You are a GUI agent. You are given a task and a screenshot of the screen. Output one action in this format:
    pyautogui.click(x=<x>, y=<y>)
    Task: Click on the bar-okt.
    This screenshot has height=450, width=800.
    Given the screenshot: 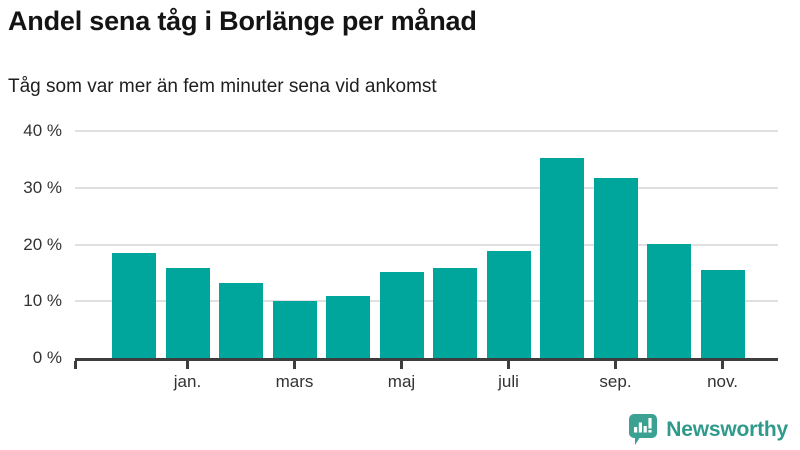 What is the action you would take?
    pyautogui.click(x=669, y=301)
    